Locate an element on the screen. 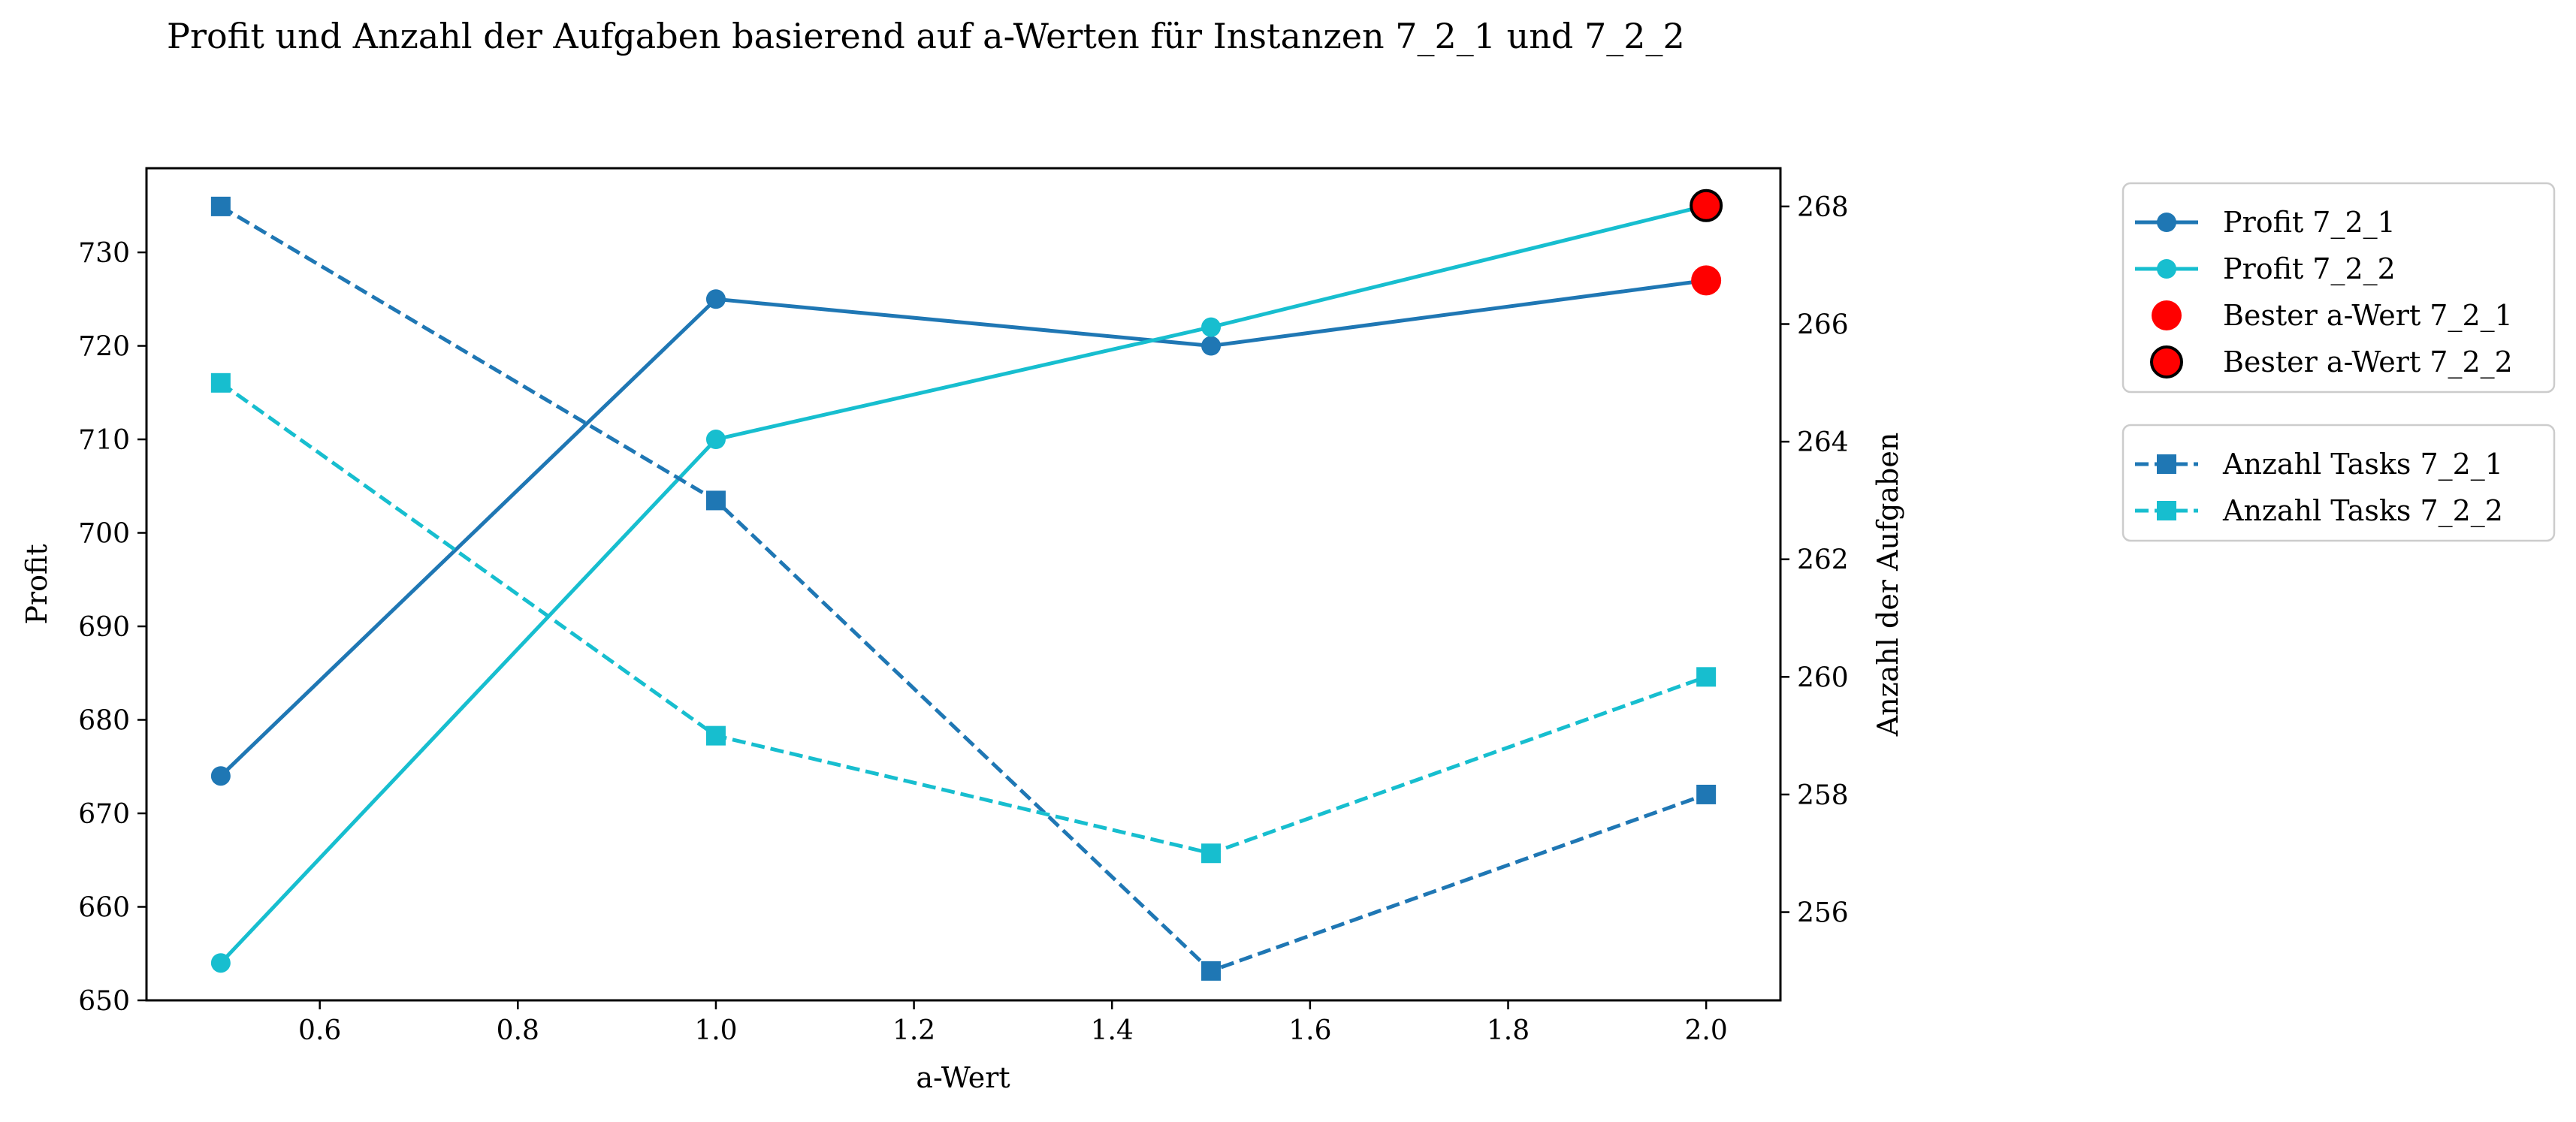  y-left-tick-label: 710 is located at coordinates (104, 440).